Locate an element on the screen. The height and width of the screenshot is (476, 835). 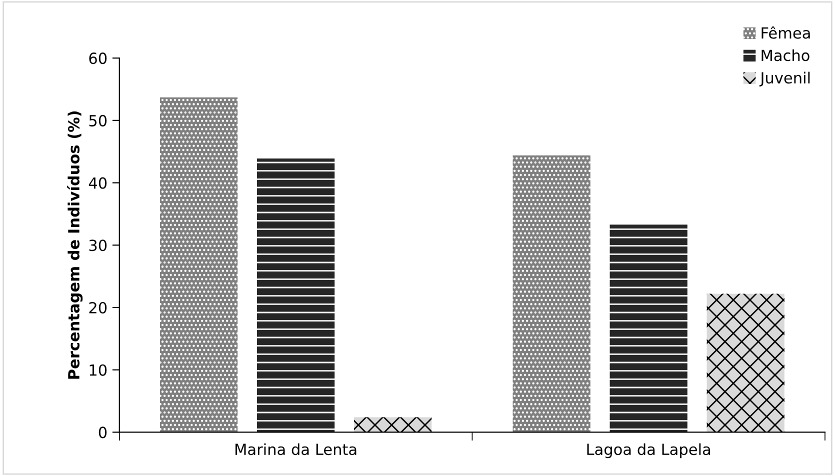
y-tick-label: 60 is located at coordinates (98, 58).